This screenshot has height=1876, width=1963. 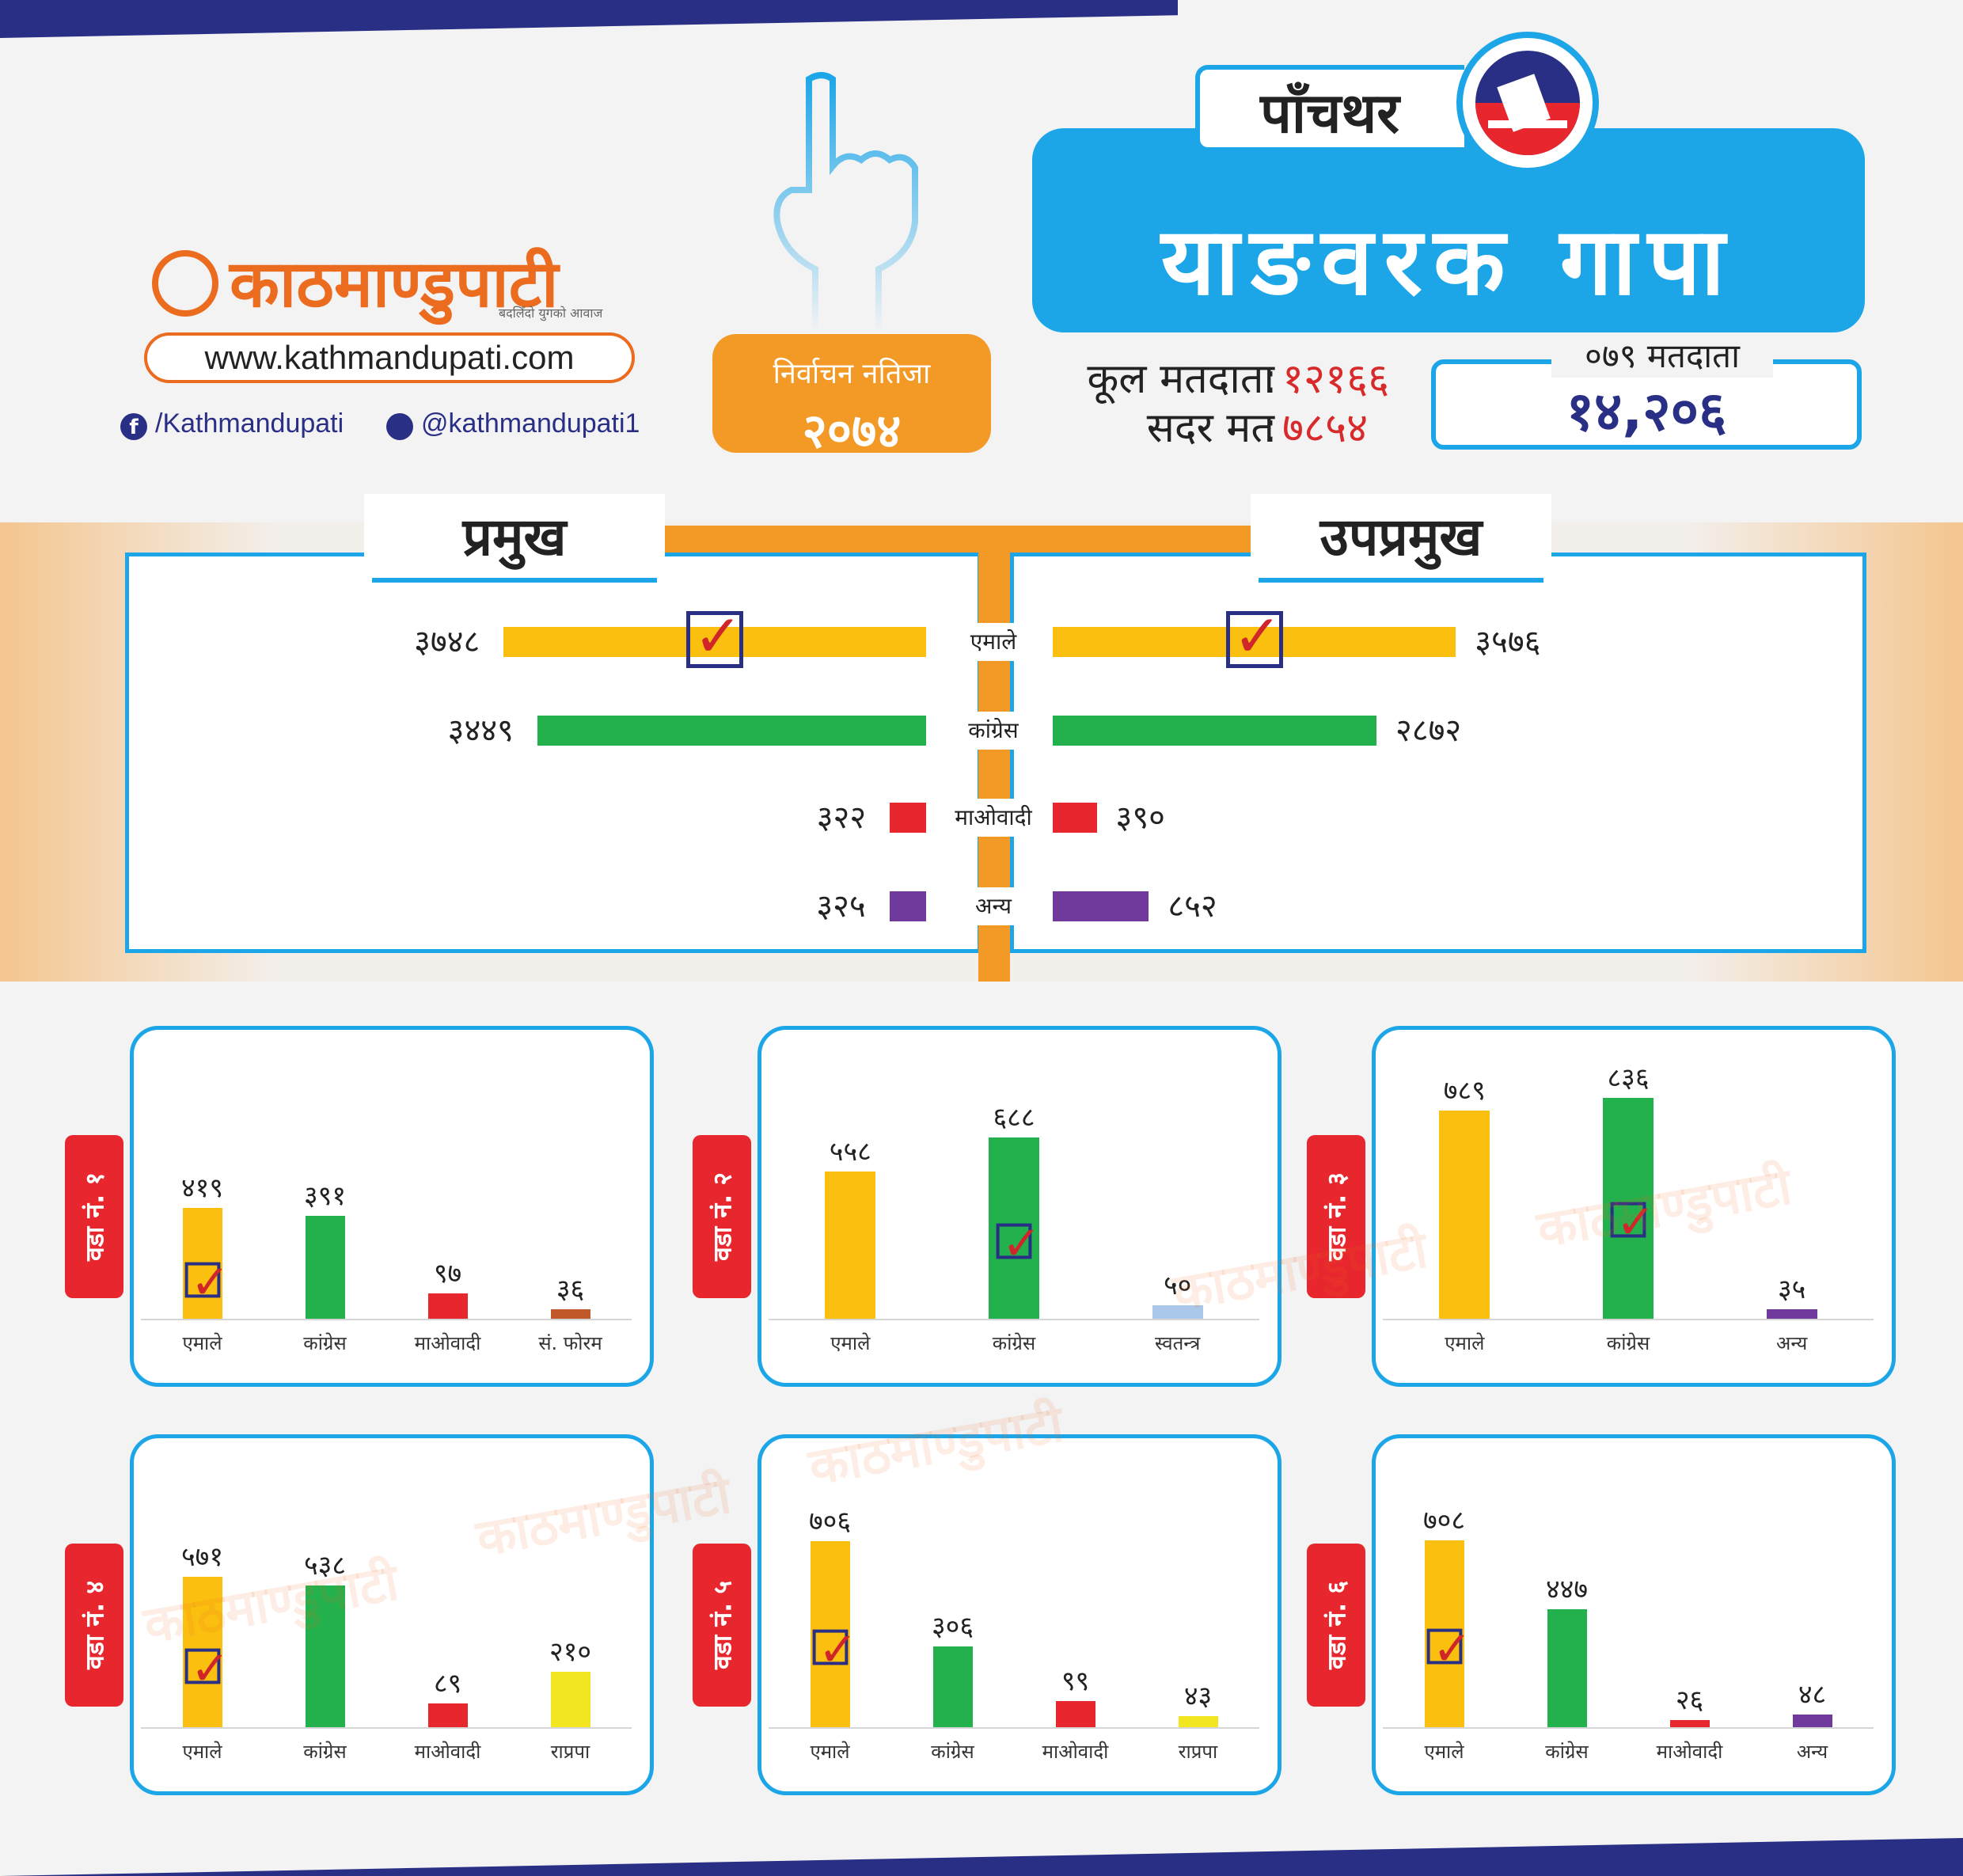 What do you see at coordinates (1527, 103) in the screenshot?
I see `ballot-box-icon` at bounding box center [1527, 103].